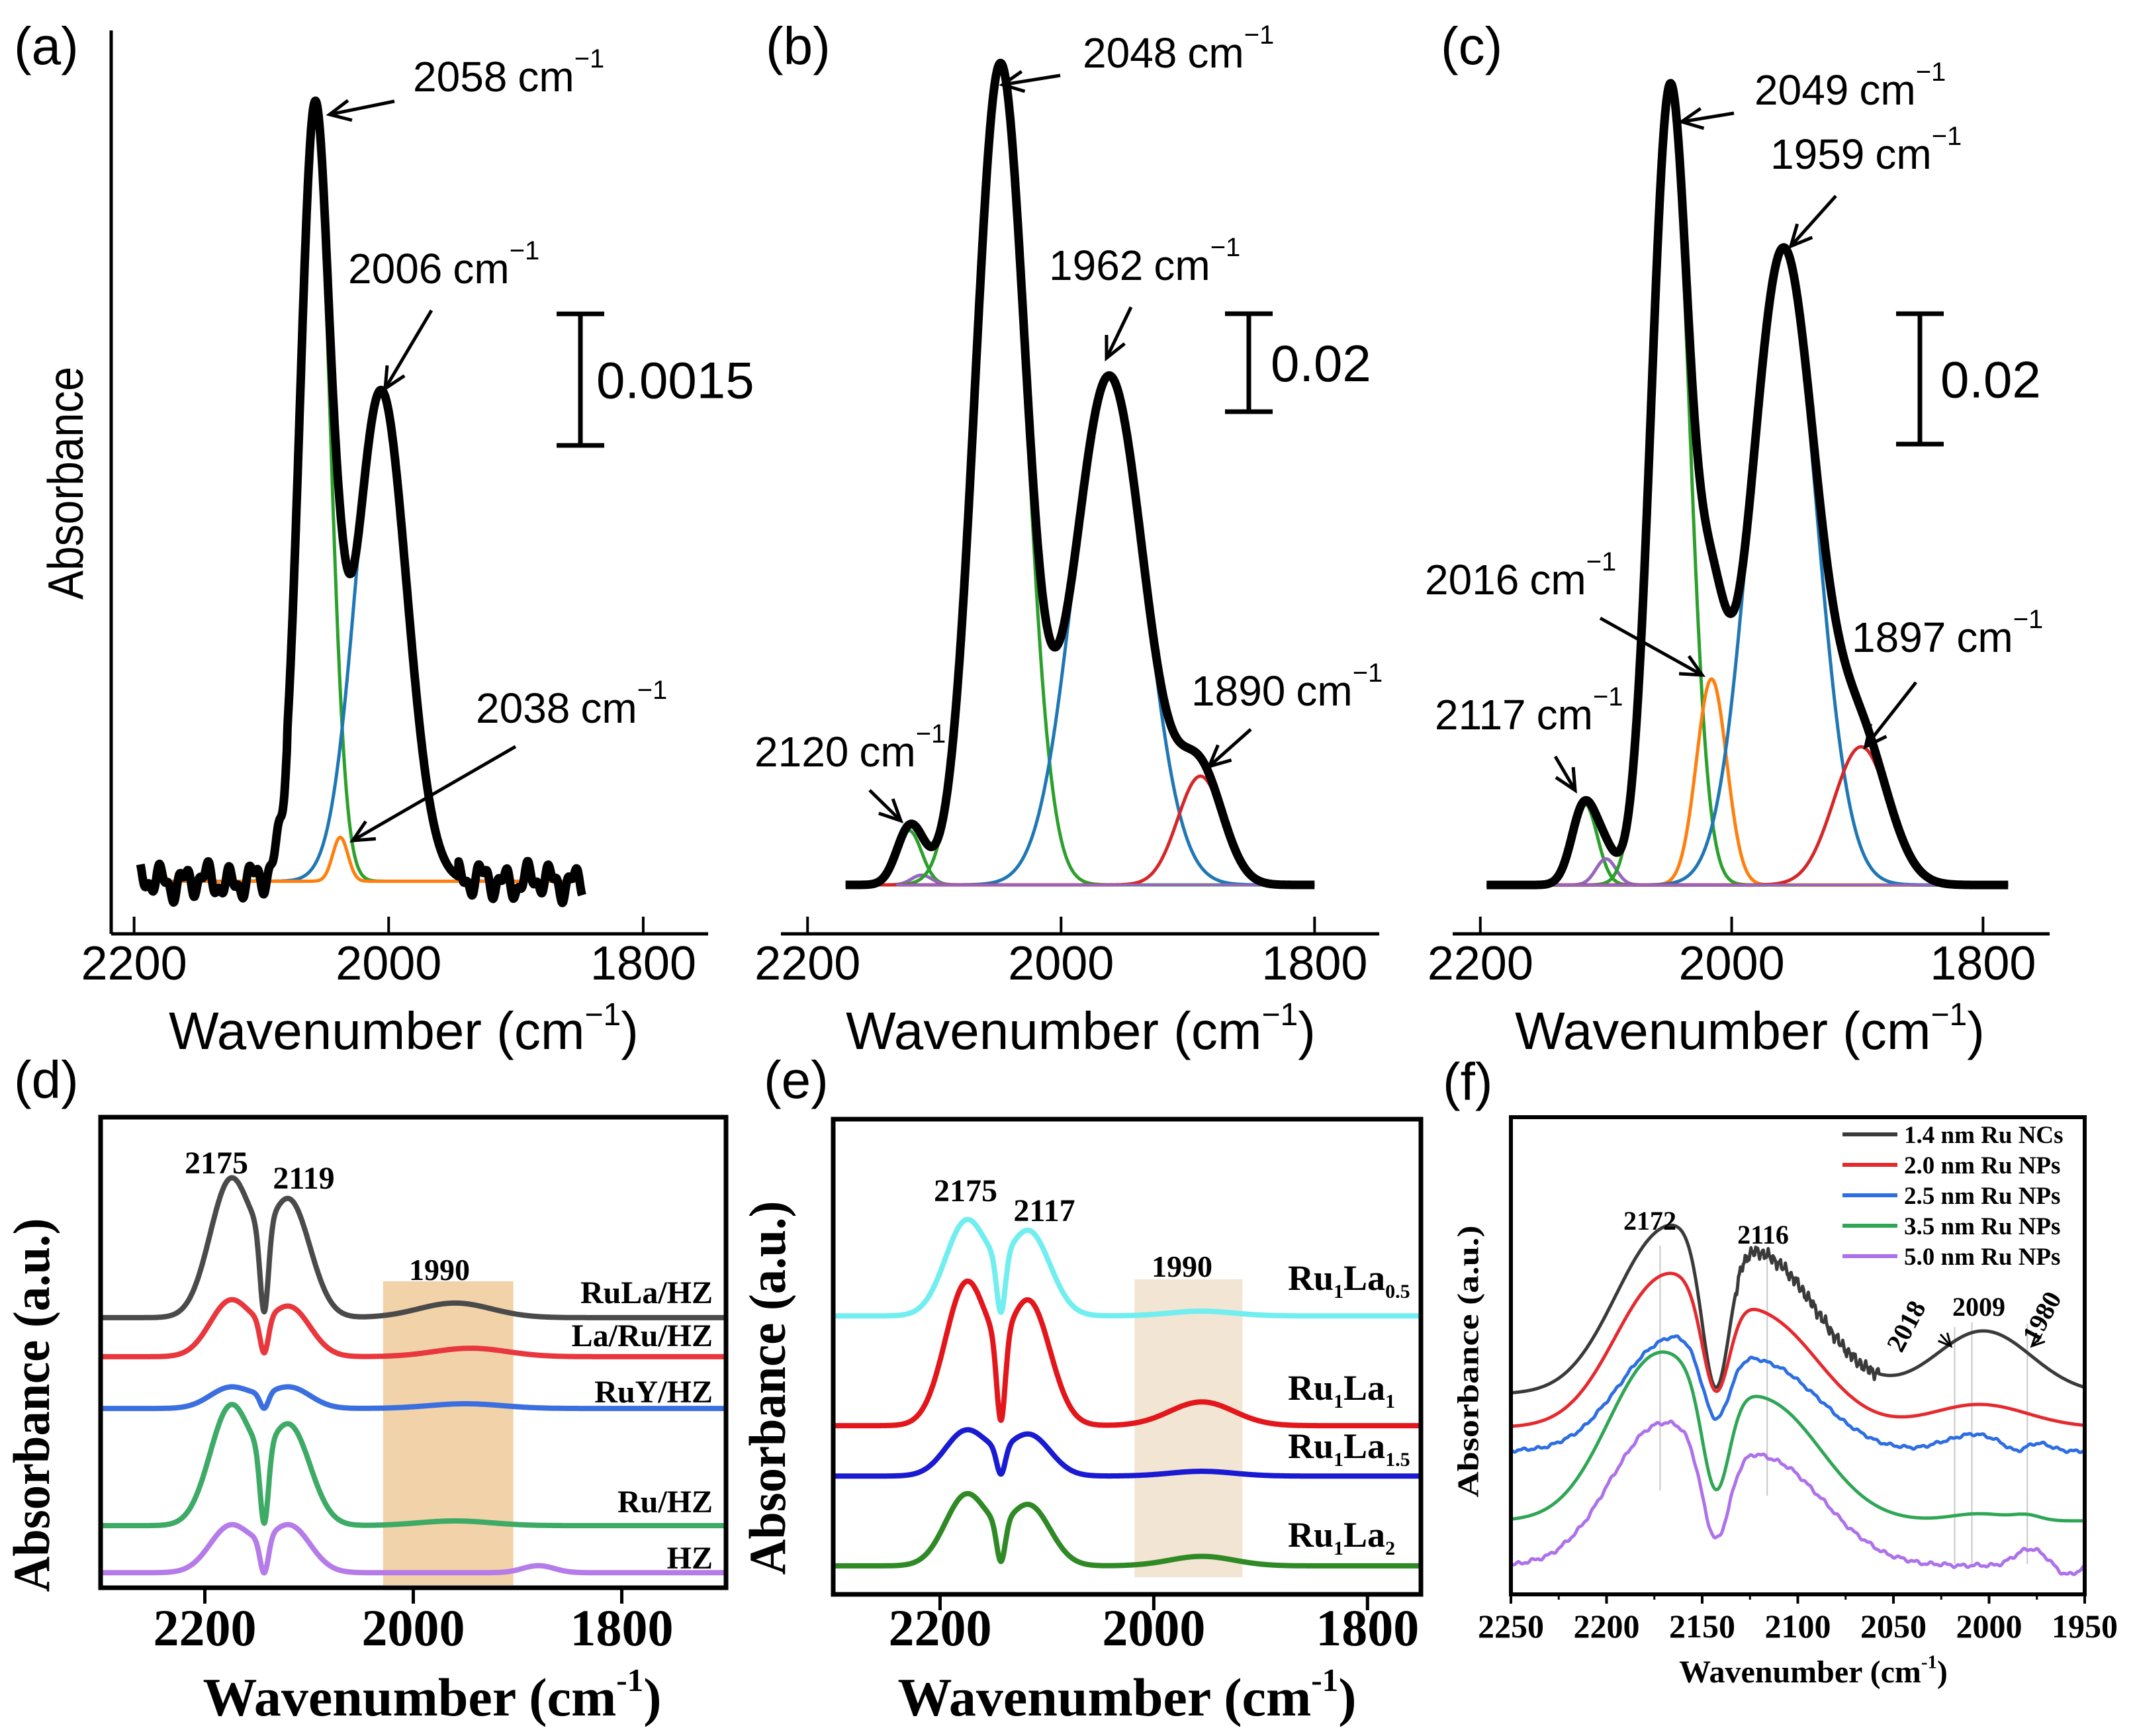 The height and width of the screenshot is (1736, 2135). What do you see at coordinates (1349, 1280) in the screenshot?
I see `series-label: Ru1La0.5` at bounding box center [1349, 1280].